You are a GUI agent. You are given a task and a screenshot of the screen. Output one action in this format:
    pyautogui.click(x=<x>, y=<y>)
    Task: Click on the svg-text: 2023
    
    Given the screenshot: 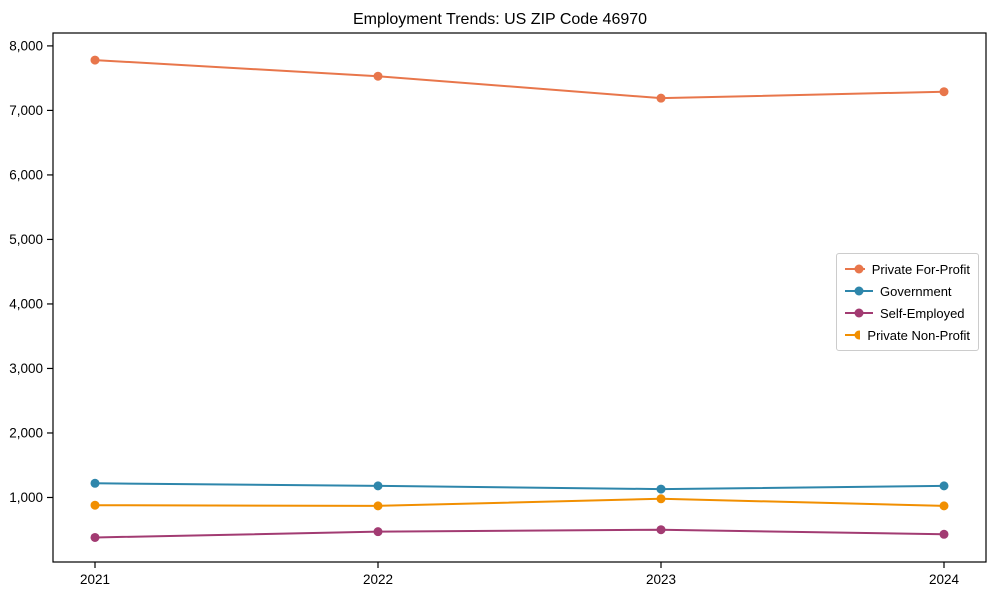 What is the action you would take?
    pyautogui.click(x=661, y=579)
    